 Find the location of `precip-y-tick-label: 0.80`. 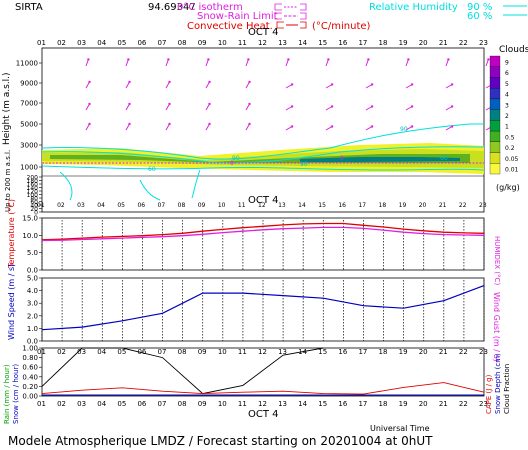

precip-y-tick-label: 0.80 is located at coordinates (30, 358).